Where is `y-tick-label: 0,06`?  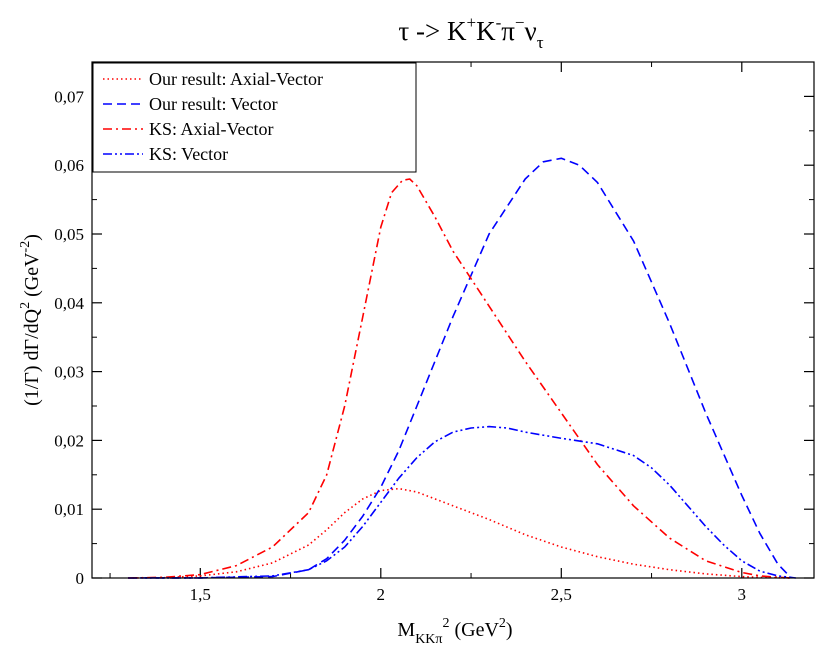
y-tick-label: 0,06 is located at coordinates (69, 165).